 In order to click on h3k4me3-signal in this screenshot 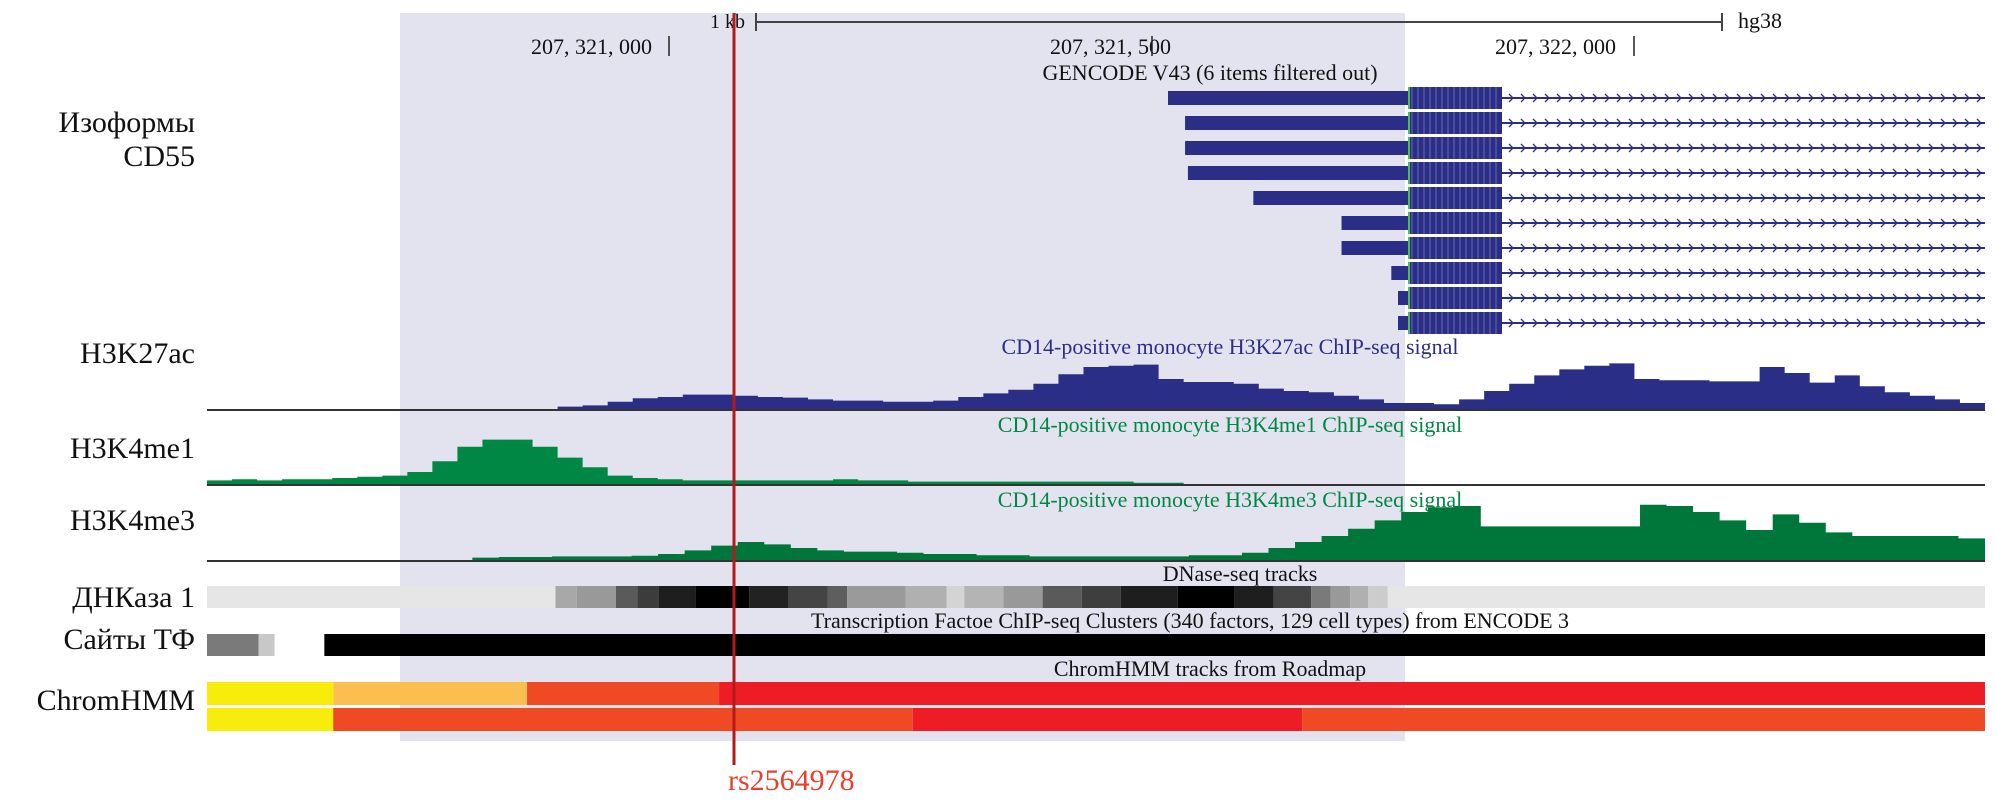, I will do `click(1096, 533)`.